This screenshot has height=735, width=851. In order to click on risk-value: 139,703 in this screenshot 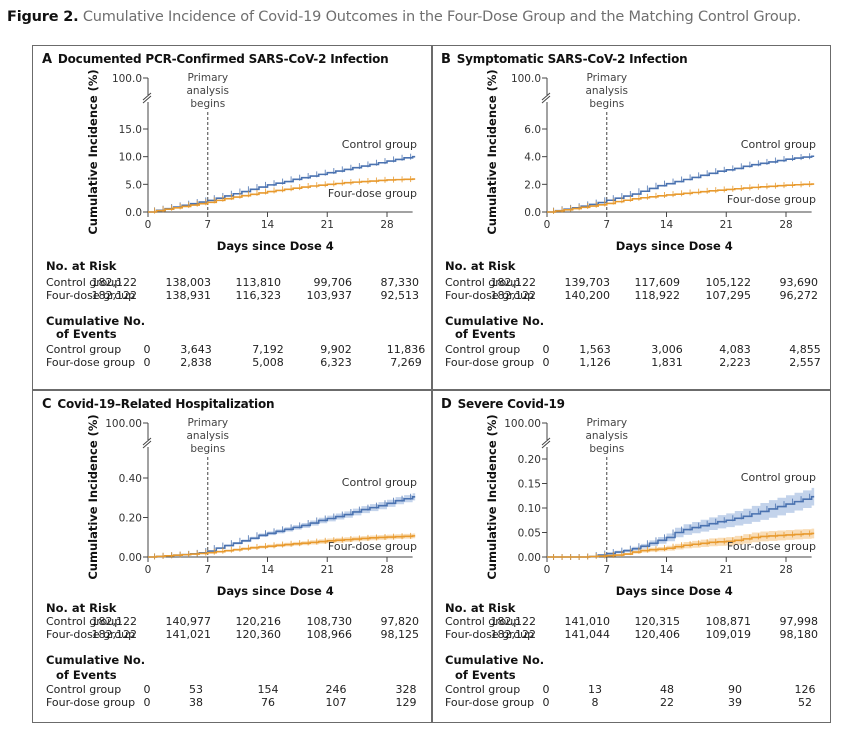, I will do `click(587, 282)`.